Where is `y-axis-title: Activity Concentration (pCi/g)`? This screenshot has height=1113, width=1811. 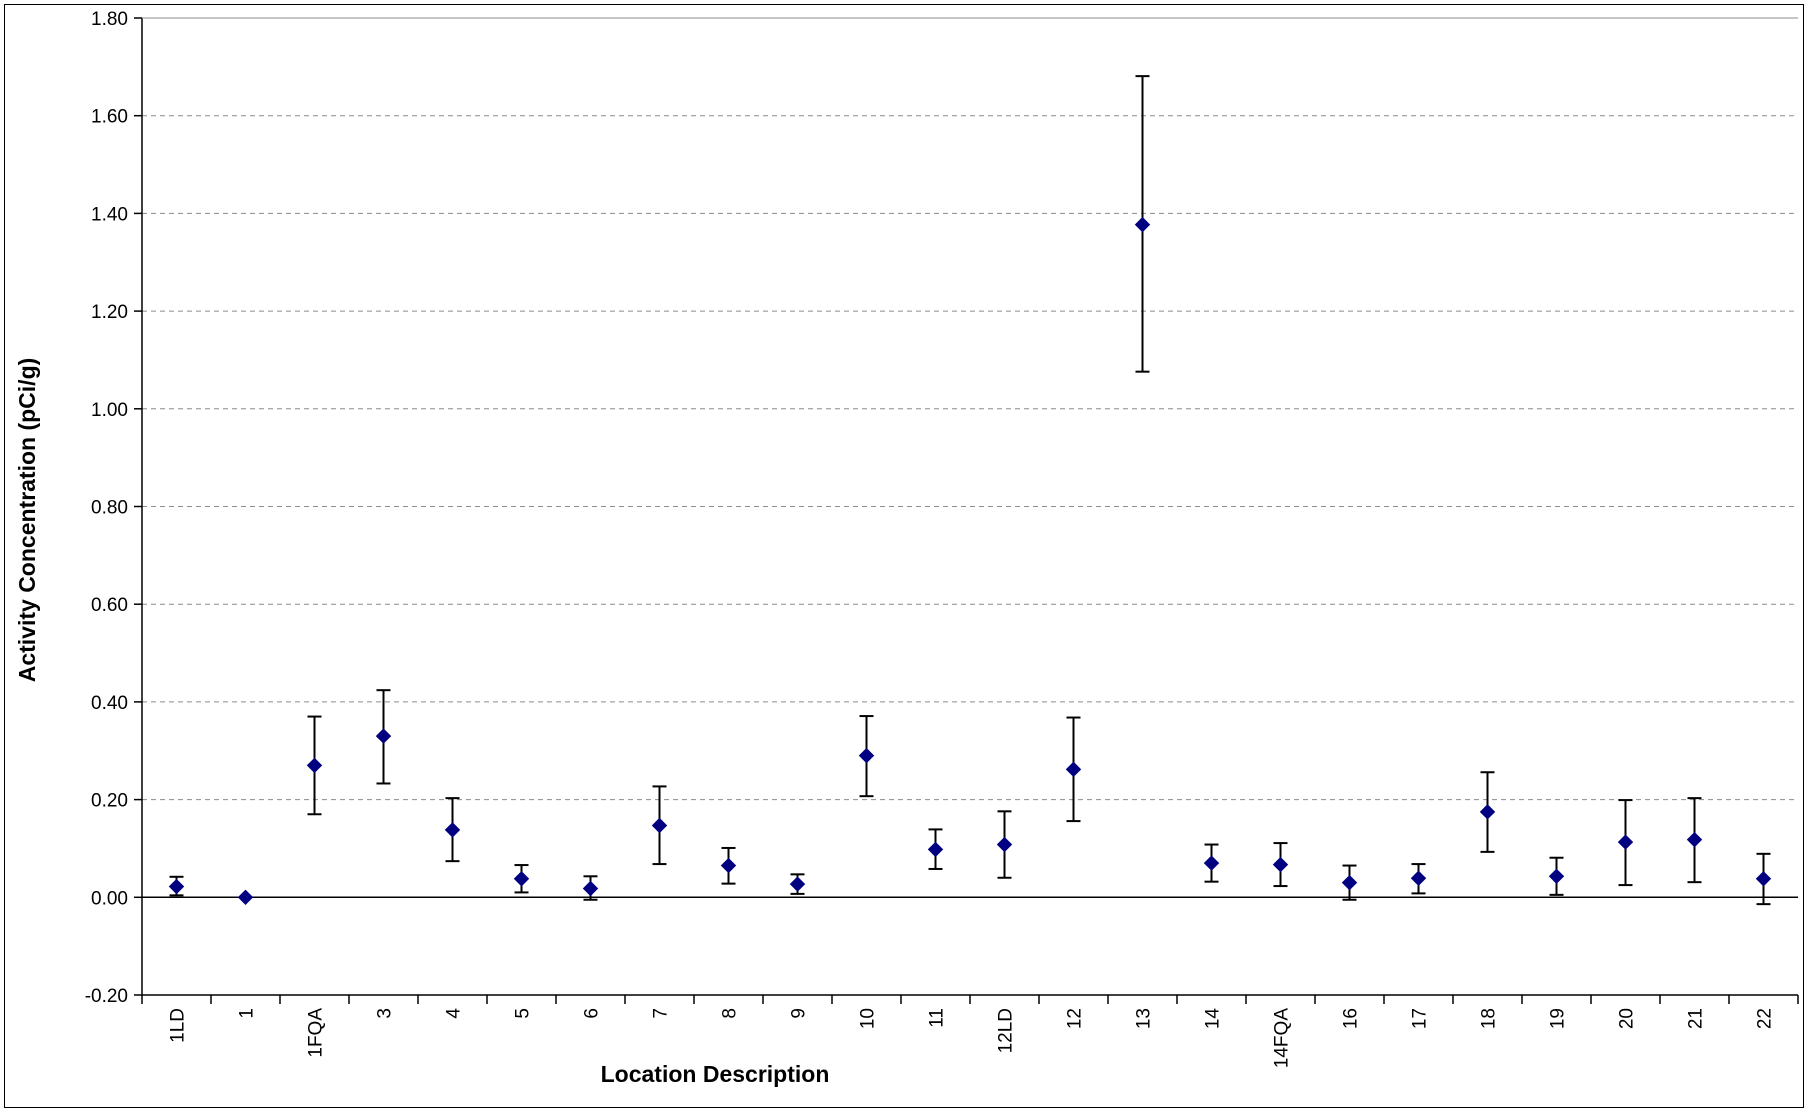 y-axis-title: Activity Concentration (pCi/g) is located at coordinates (27, 520).